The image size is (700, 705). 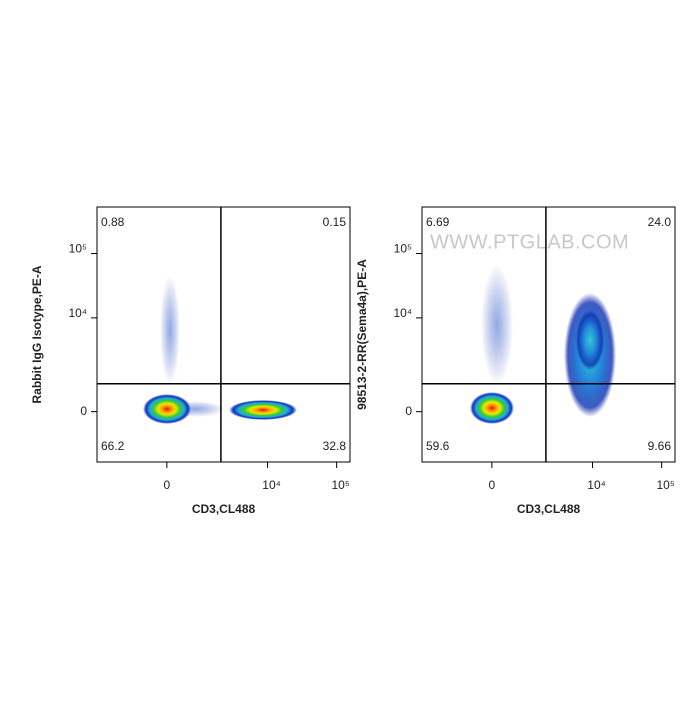 What do you see at coordinates (660, 222) in the screenshot?
I see `quadrant-label: 24.0` at bounding box center [660, 222].